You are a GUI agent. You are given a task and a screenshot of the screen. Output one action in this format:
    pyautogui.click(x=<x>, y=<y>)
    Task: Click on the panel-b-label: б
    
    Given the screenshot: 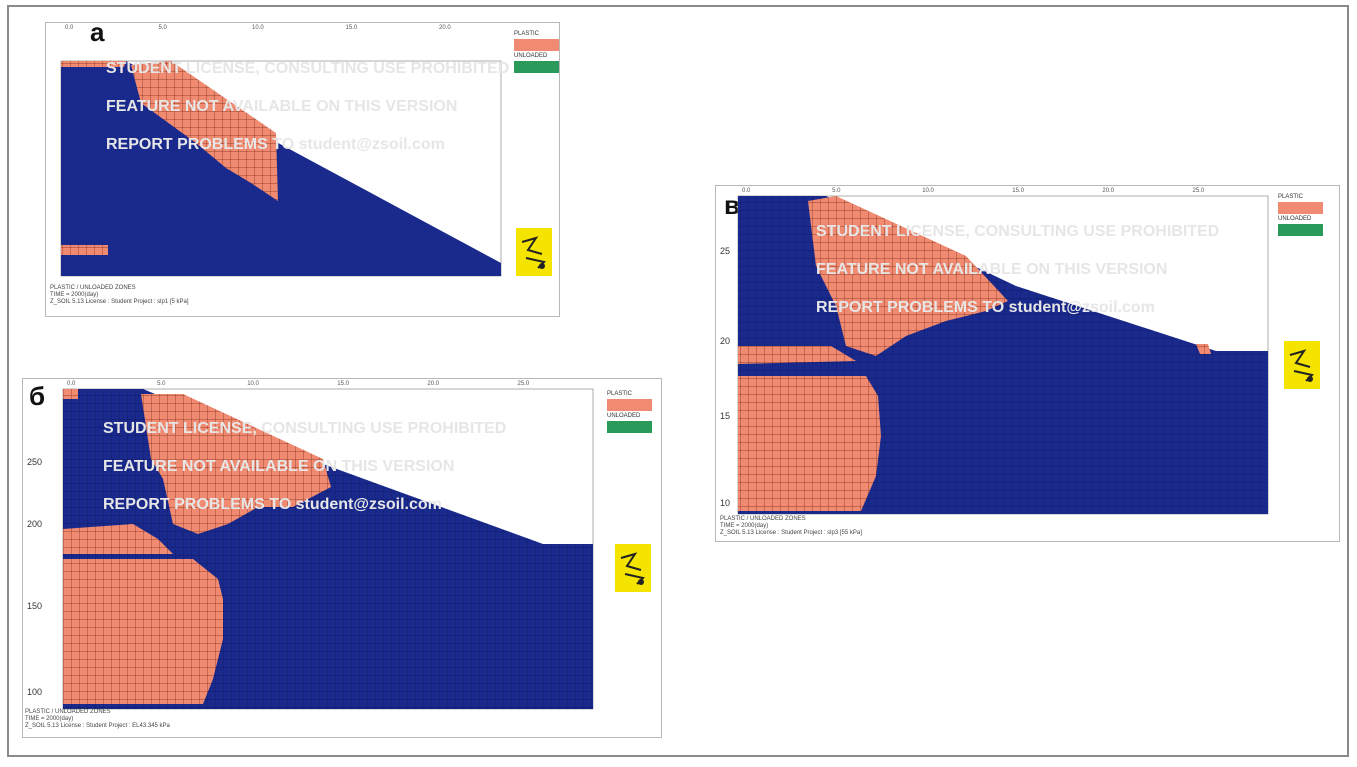 What is the action you would take?
    pyautogui.click(x=37, y=396)
    